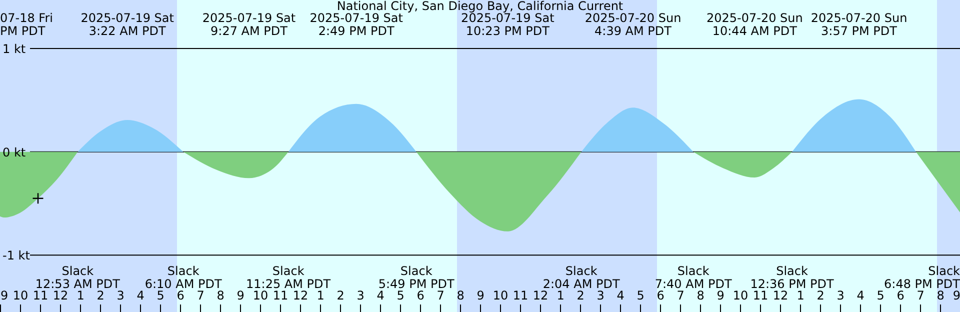 The width and height of the screenshot is (960, 312). What do you see at coordinates (792, 277) in the screenshot?
I see `annotation: Slack 12:36 PM PDT` at bounding box center [792, 277].